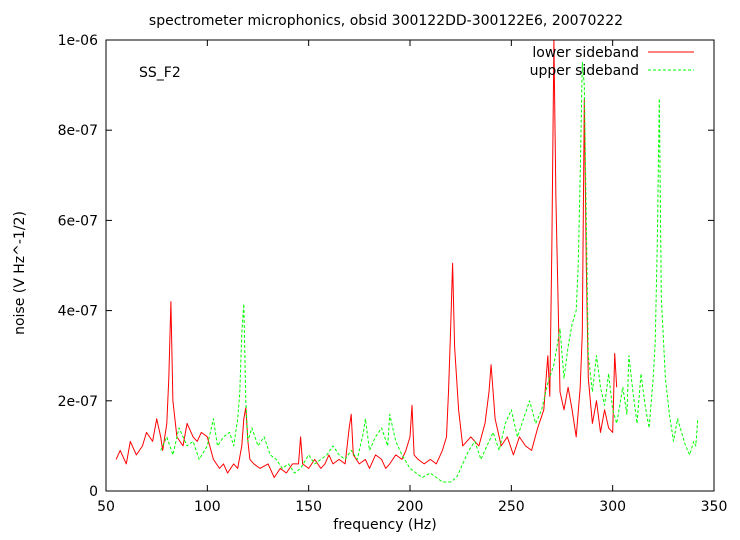  Describe the element at coordinates (308, 507) in the screenshot. I see `x-tick-label: 150` at that location.